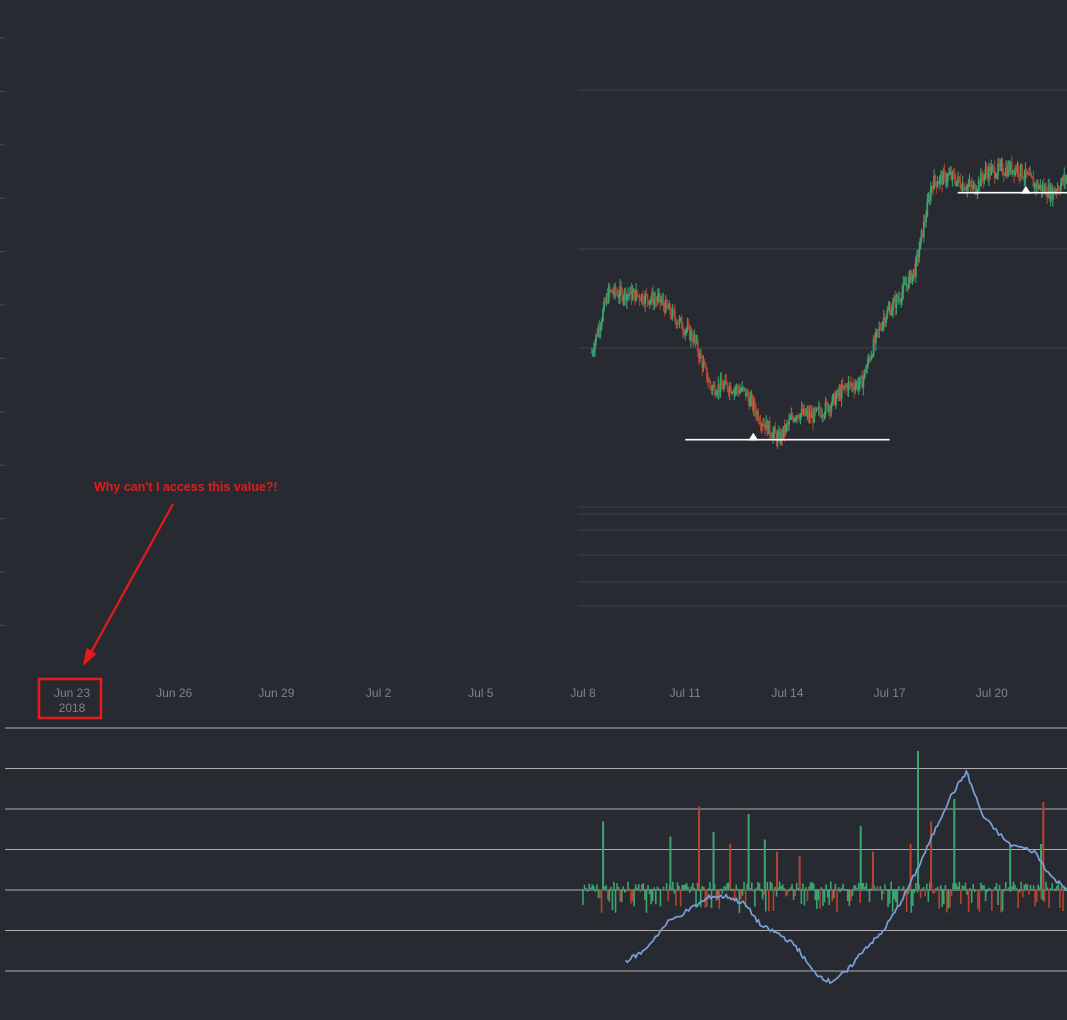  What do you see at coordinates (128, 584) in the screenshot?
I see `annotation-arrow` at bounding box center [128, 584].